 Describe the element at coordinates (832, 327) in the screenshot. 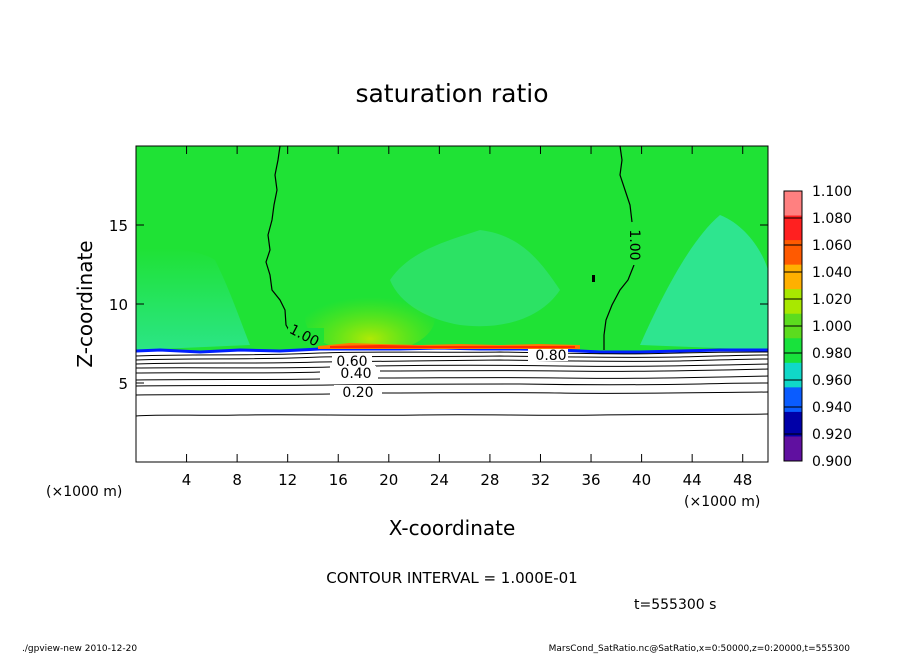

I see `colorbar-label: 1.000` at that location.